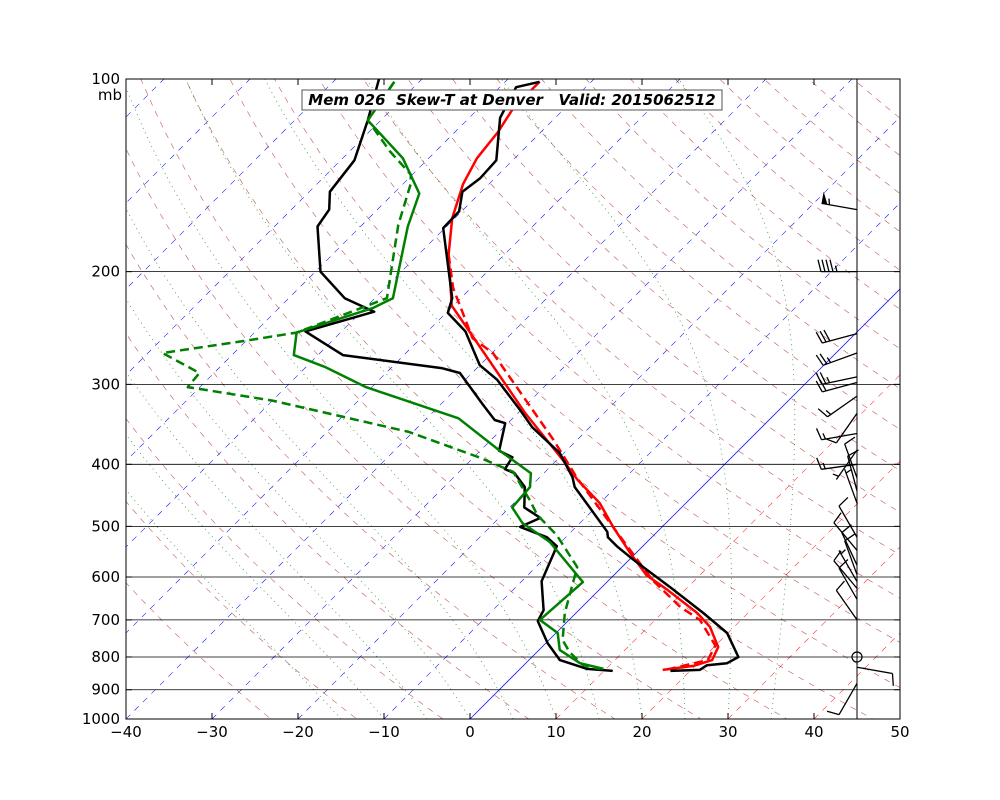 This screenshot has height=800, width=1000. What do you see at coordinates (824, 198) in the screenshot?
I see `wind-barb-pennant` at bounding box center [824, 198].